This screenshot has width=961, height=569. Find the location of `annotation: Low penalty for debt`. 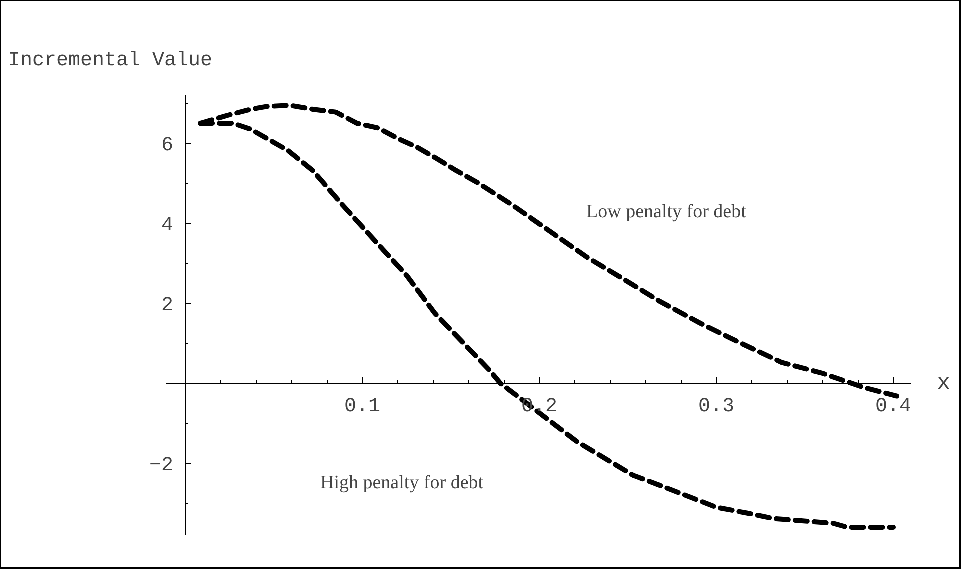

annotation: Low penalty for debt is located at coordinates (667, 212).